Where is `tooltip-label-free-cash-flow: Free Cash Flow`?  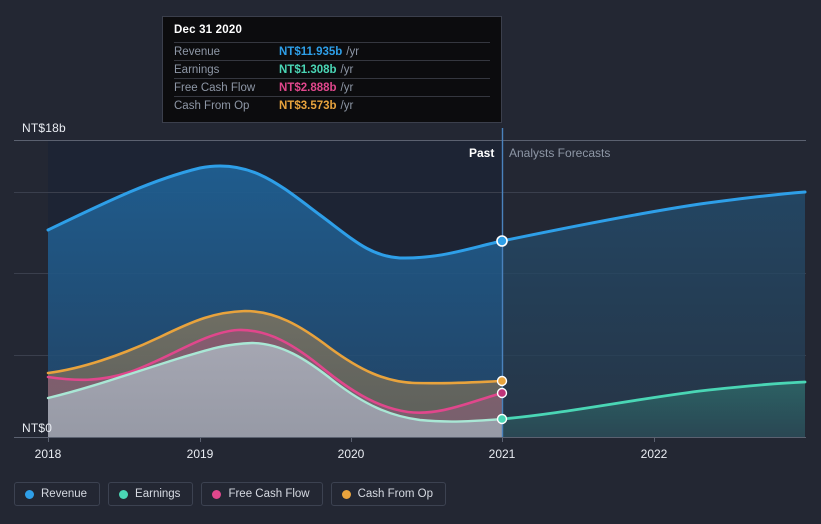
tooltip-label-free-cash-flow: Free Cash Flow is located at coordinates (215, 87).